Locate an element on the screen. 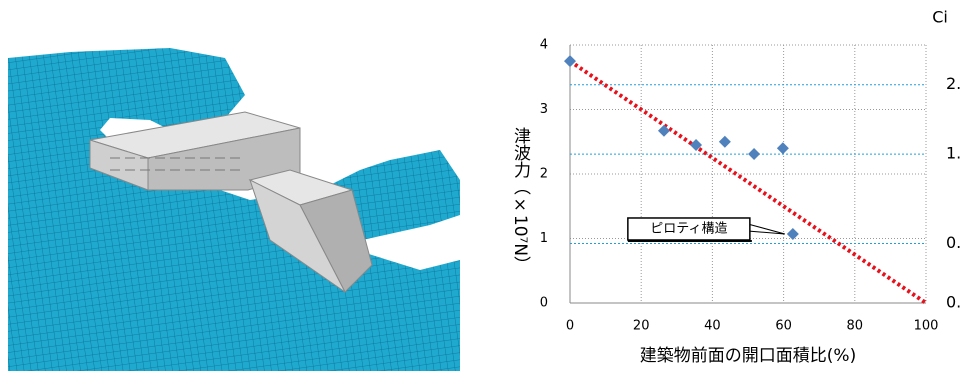  x-tick-label: 80 is located at coordinates (855, 326).